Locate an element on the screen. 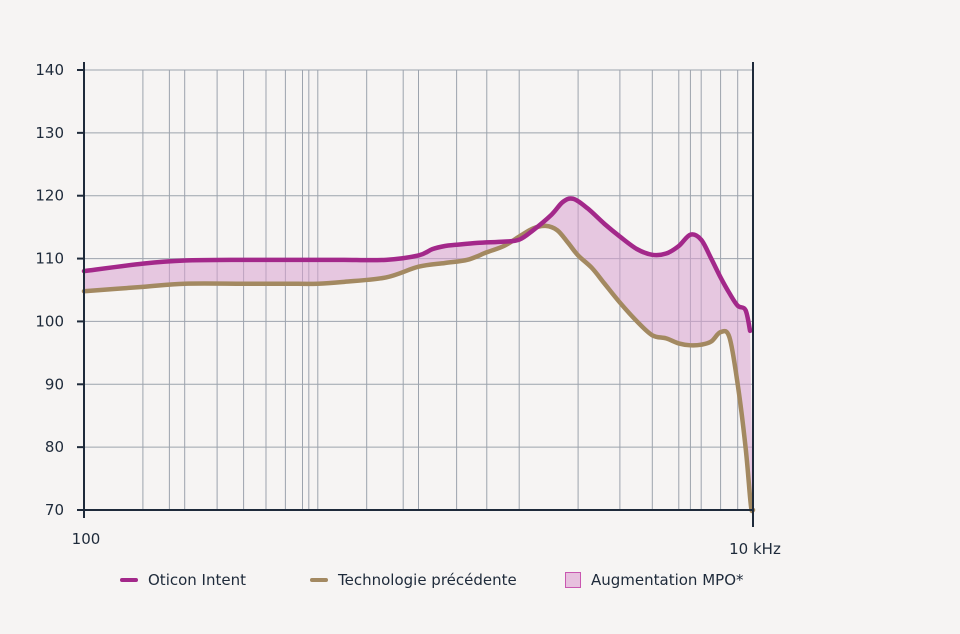 The width and height of the screenshot is (960, 634). y-tick-label-80: 80 is located at coordinates (54, 447).